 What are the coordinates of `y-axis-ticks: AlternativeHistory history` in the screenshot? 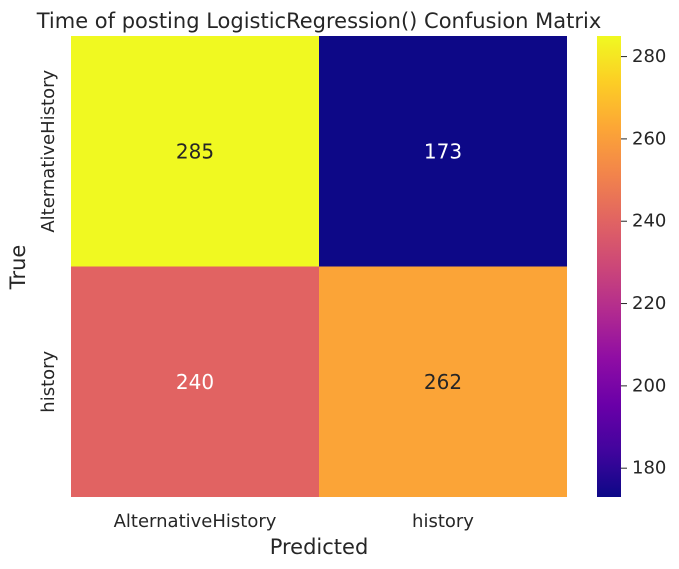 It's located at (48, 241).